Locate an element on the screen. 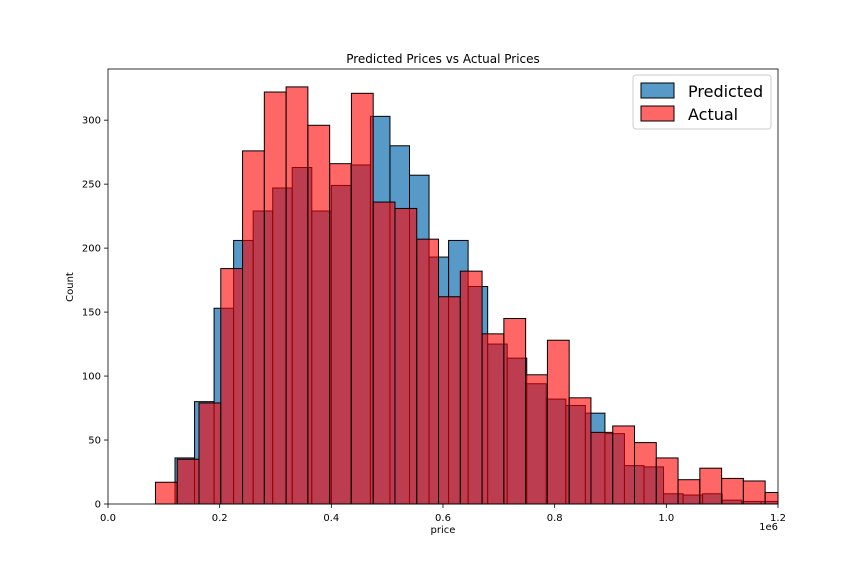 This screenshot has height=576, width=864. y-axis-title: Count is located at coordinates (70, 287).